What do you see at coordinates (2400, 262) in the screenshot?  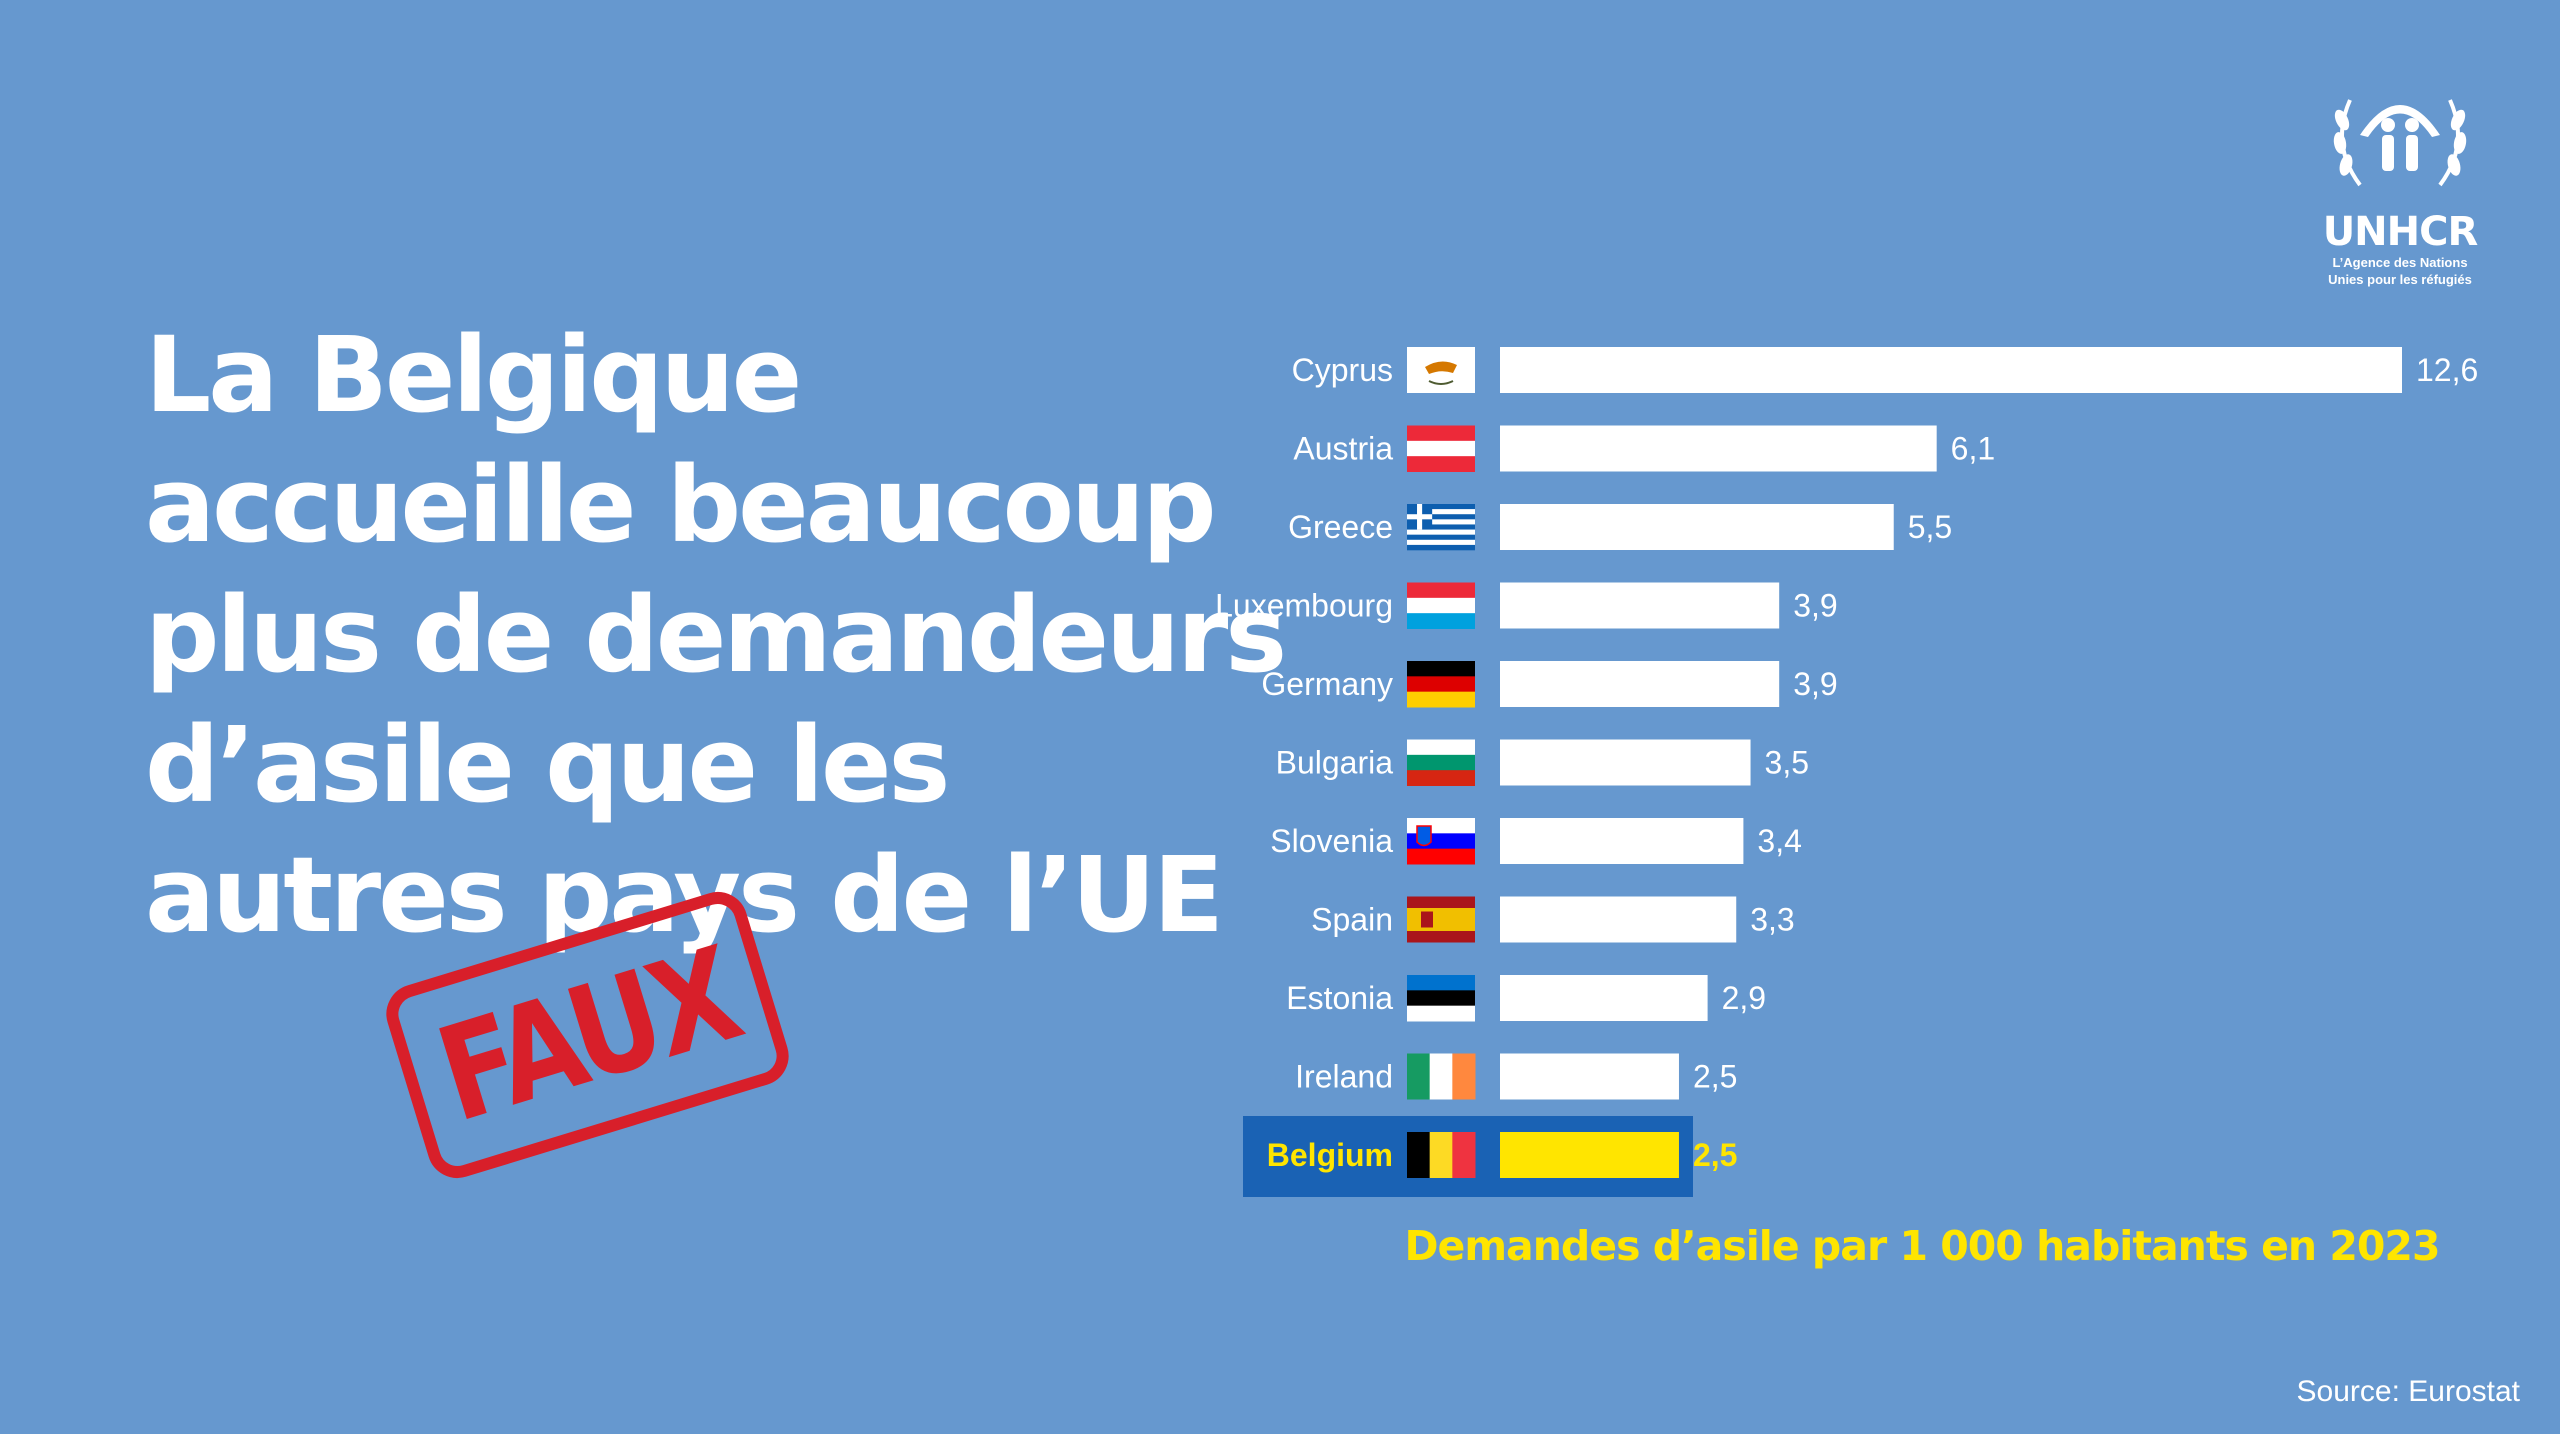 I see `org-tagline: L’Agence des Nations` at bounding box center [2400, 262].